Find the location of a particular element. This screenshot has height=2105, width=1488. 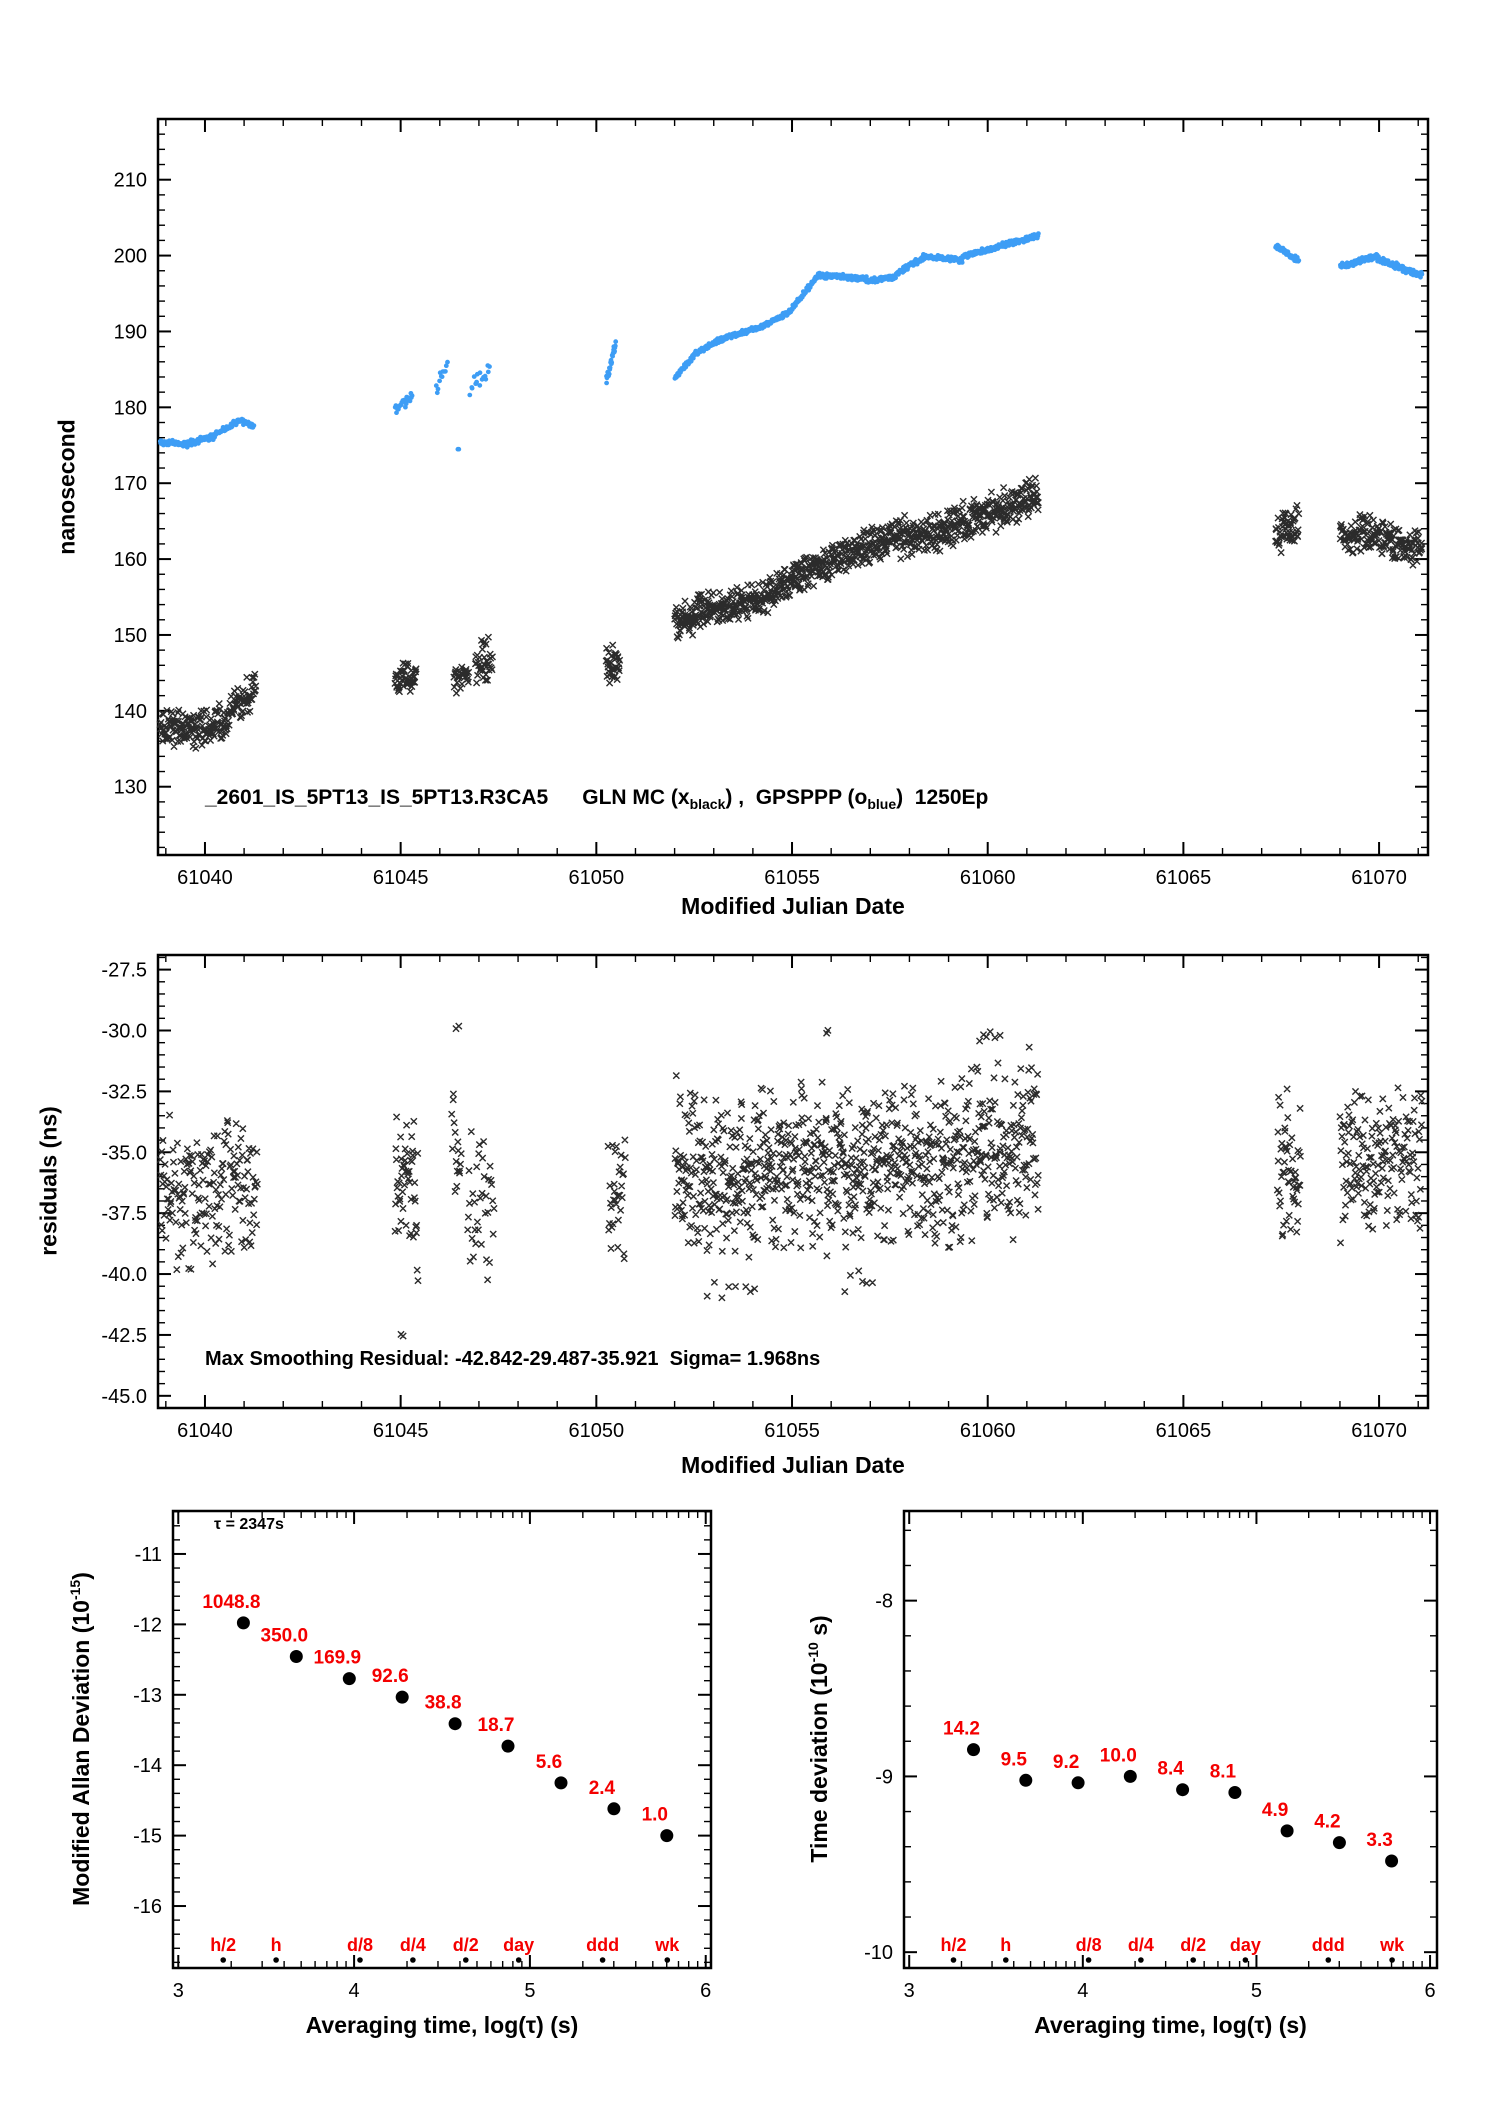

tdev-time-mark-label: h is located at coordinates (1005, 1945).